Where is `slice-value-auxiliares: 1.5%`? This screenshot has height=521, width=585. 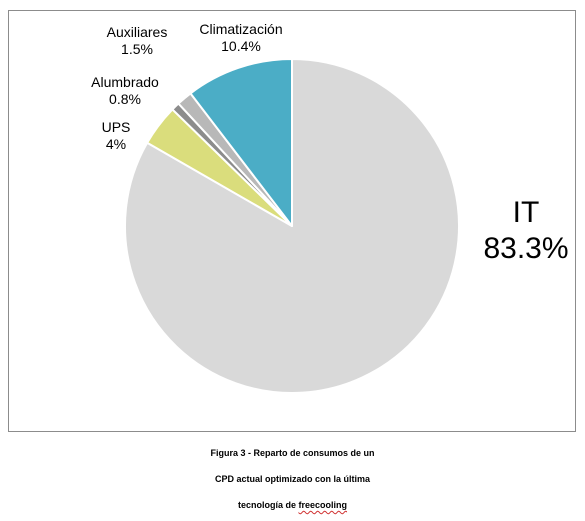
slice-value-auxiliares: 1.5% is located at coordinates (137, 49).